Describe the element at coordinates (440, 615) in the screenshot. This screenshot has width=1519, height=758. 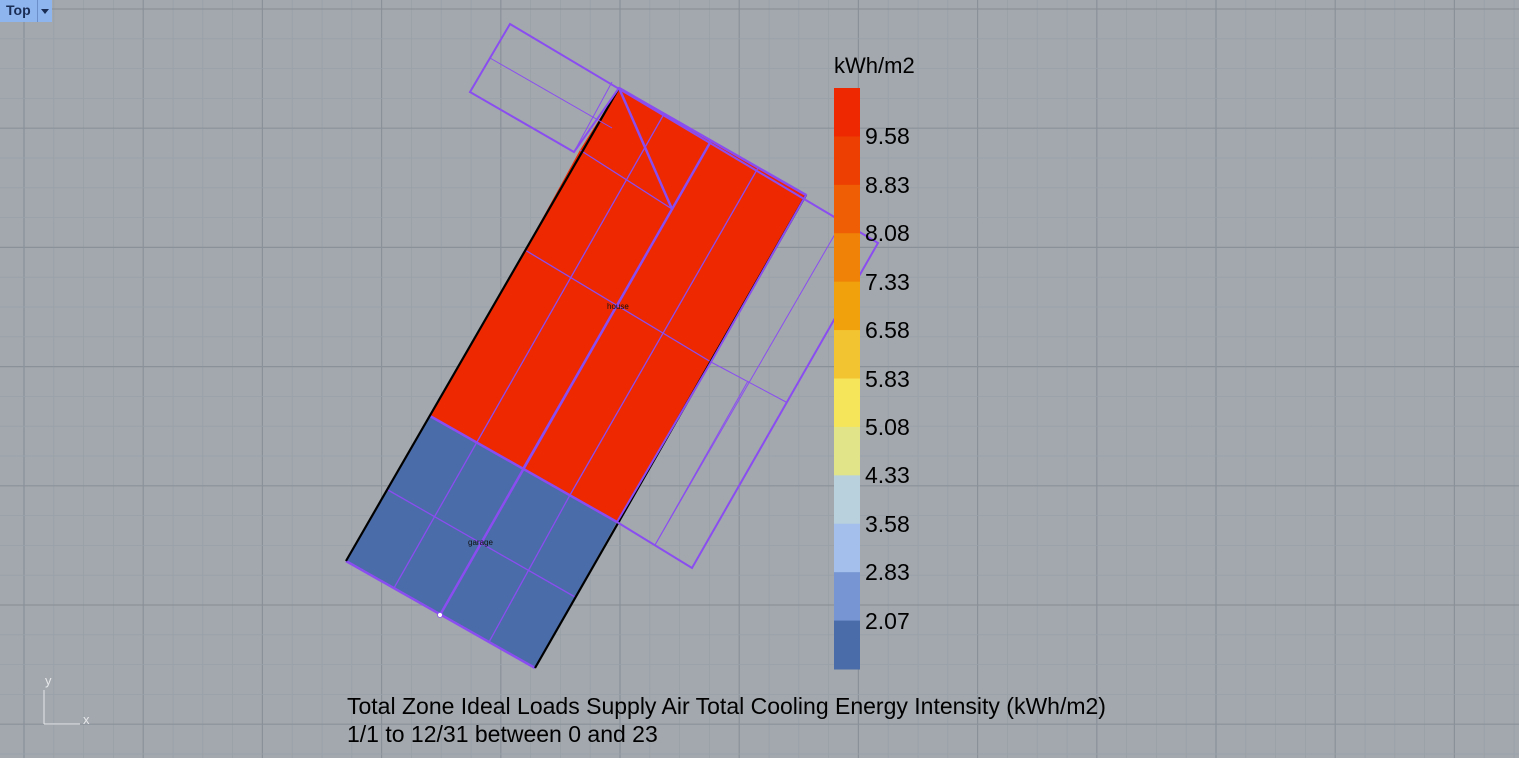
I see `model-origin-point` at that location.